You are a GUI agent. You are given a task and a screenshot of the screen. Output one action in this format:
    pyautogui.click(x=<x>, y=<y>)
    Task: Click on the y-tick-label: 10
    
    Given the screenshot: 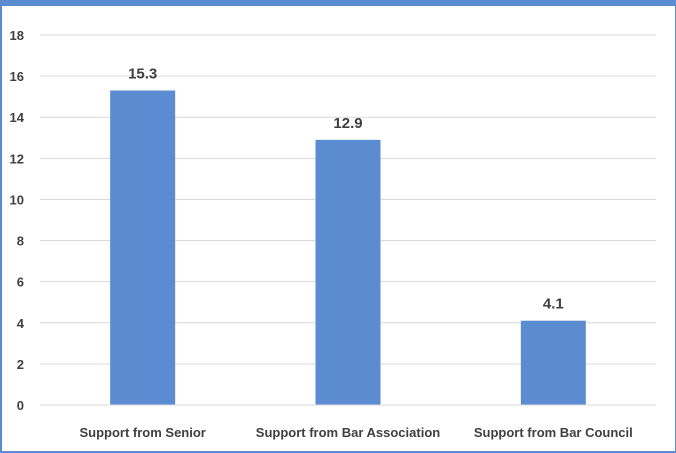 What is the action you would take?
    pyautogui.click(x=17, y=199)
    